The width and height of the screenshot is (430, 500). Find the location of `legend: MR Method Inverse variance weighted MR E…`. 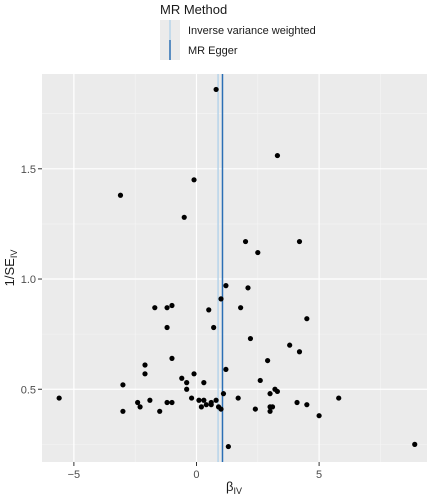

legend: MR Method Inverse variance weighted MR E… is located at coordinates (238, 31).